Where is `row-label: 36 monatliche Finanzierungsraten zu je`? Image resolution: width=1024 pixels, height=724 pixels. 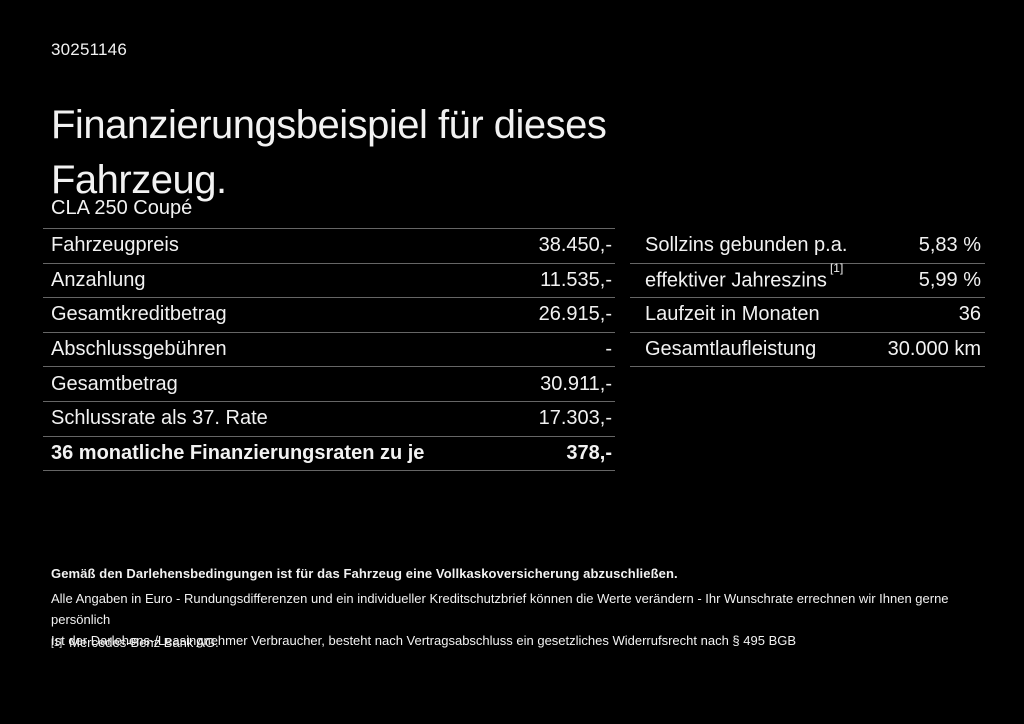 row-label: 36 monatliche Finanzierungsraten zu je is located at coordinates (238, 452).